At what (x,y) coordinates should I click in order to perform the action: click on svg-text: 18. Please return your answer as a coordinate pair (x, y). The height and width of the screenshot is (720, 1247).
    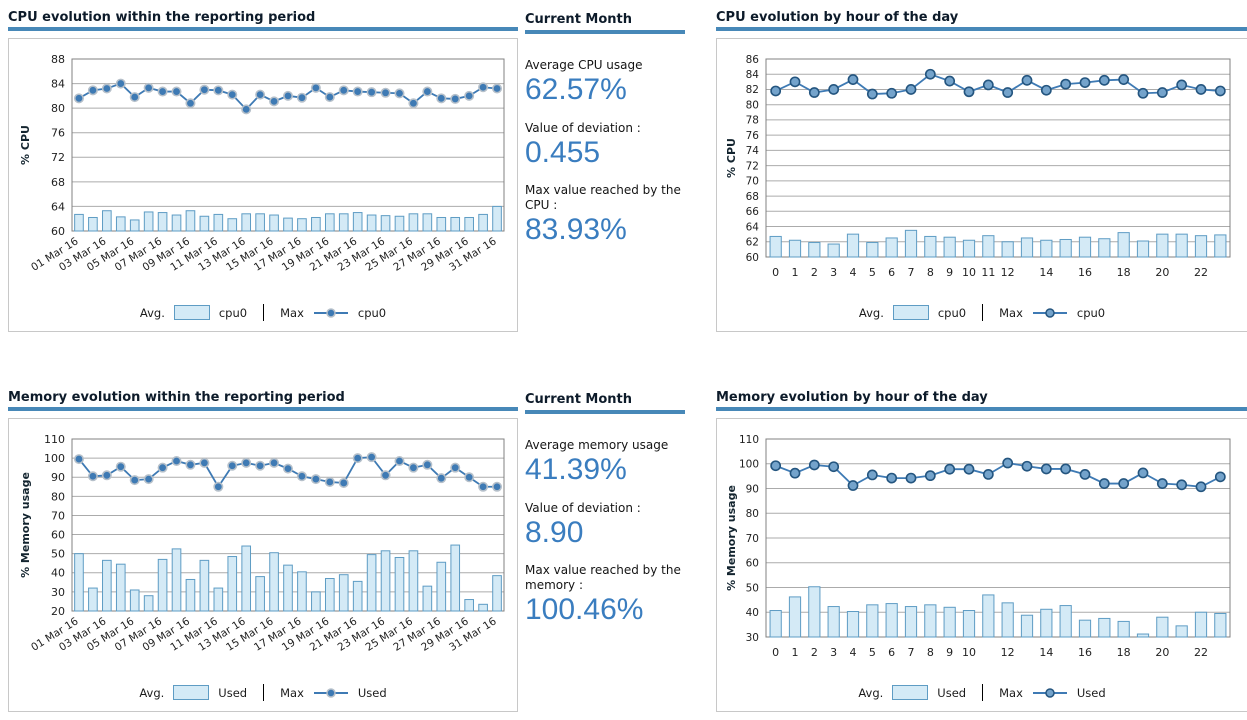
    Looking at the image, I should click on (1124, 272).